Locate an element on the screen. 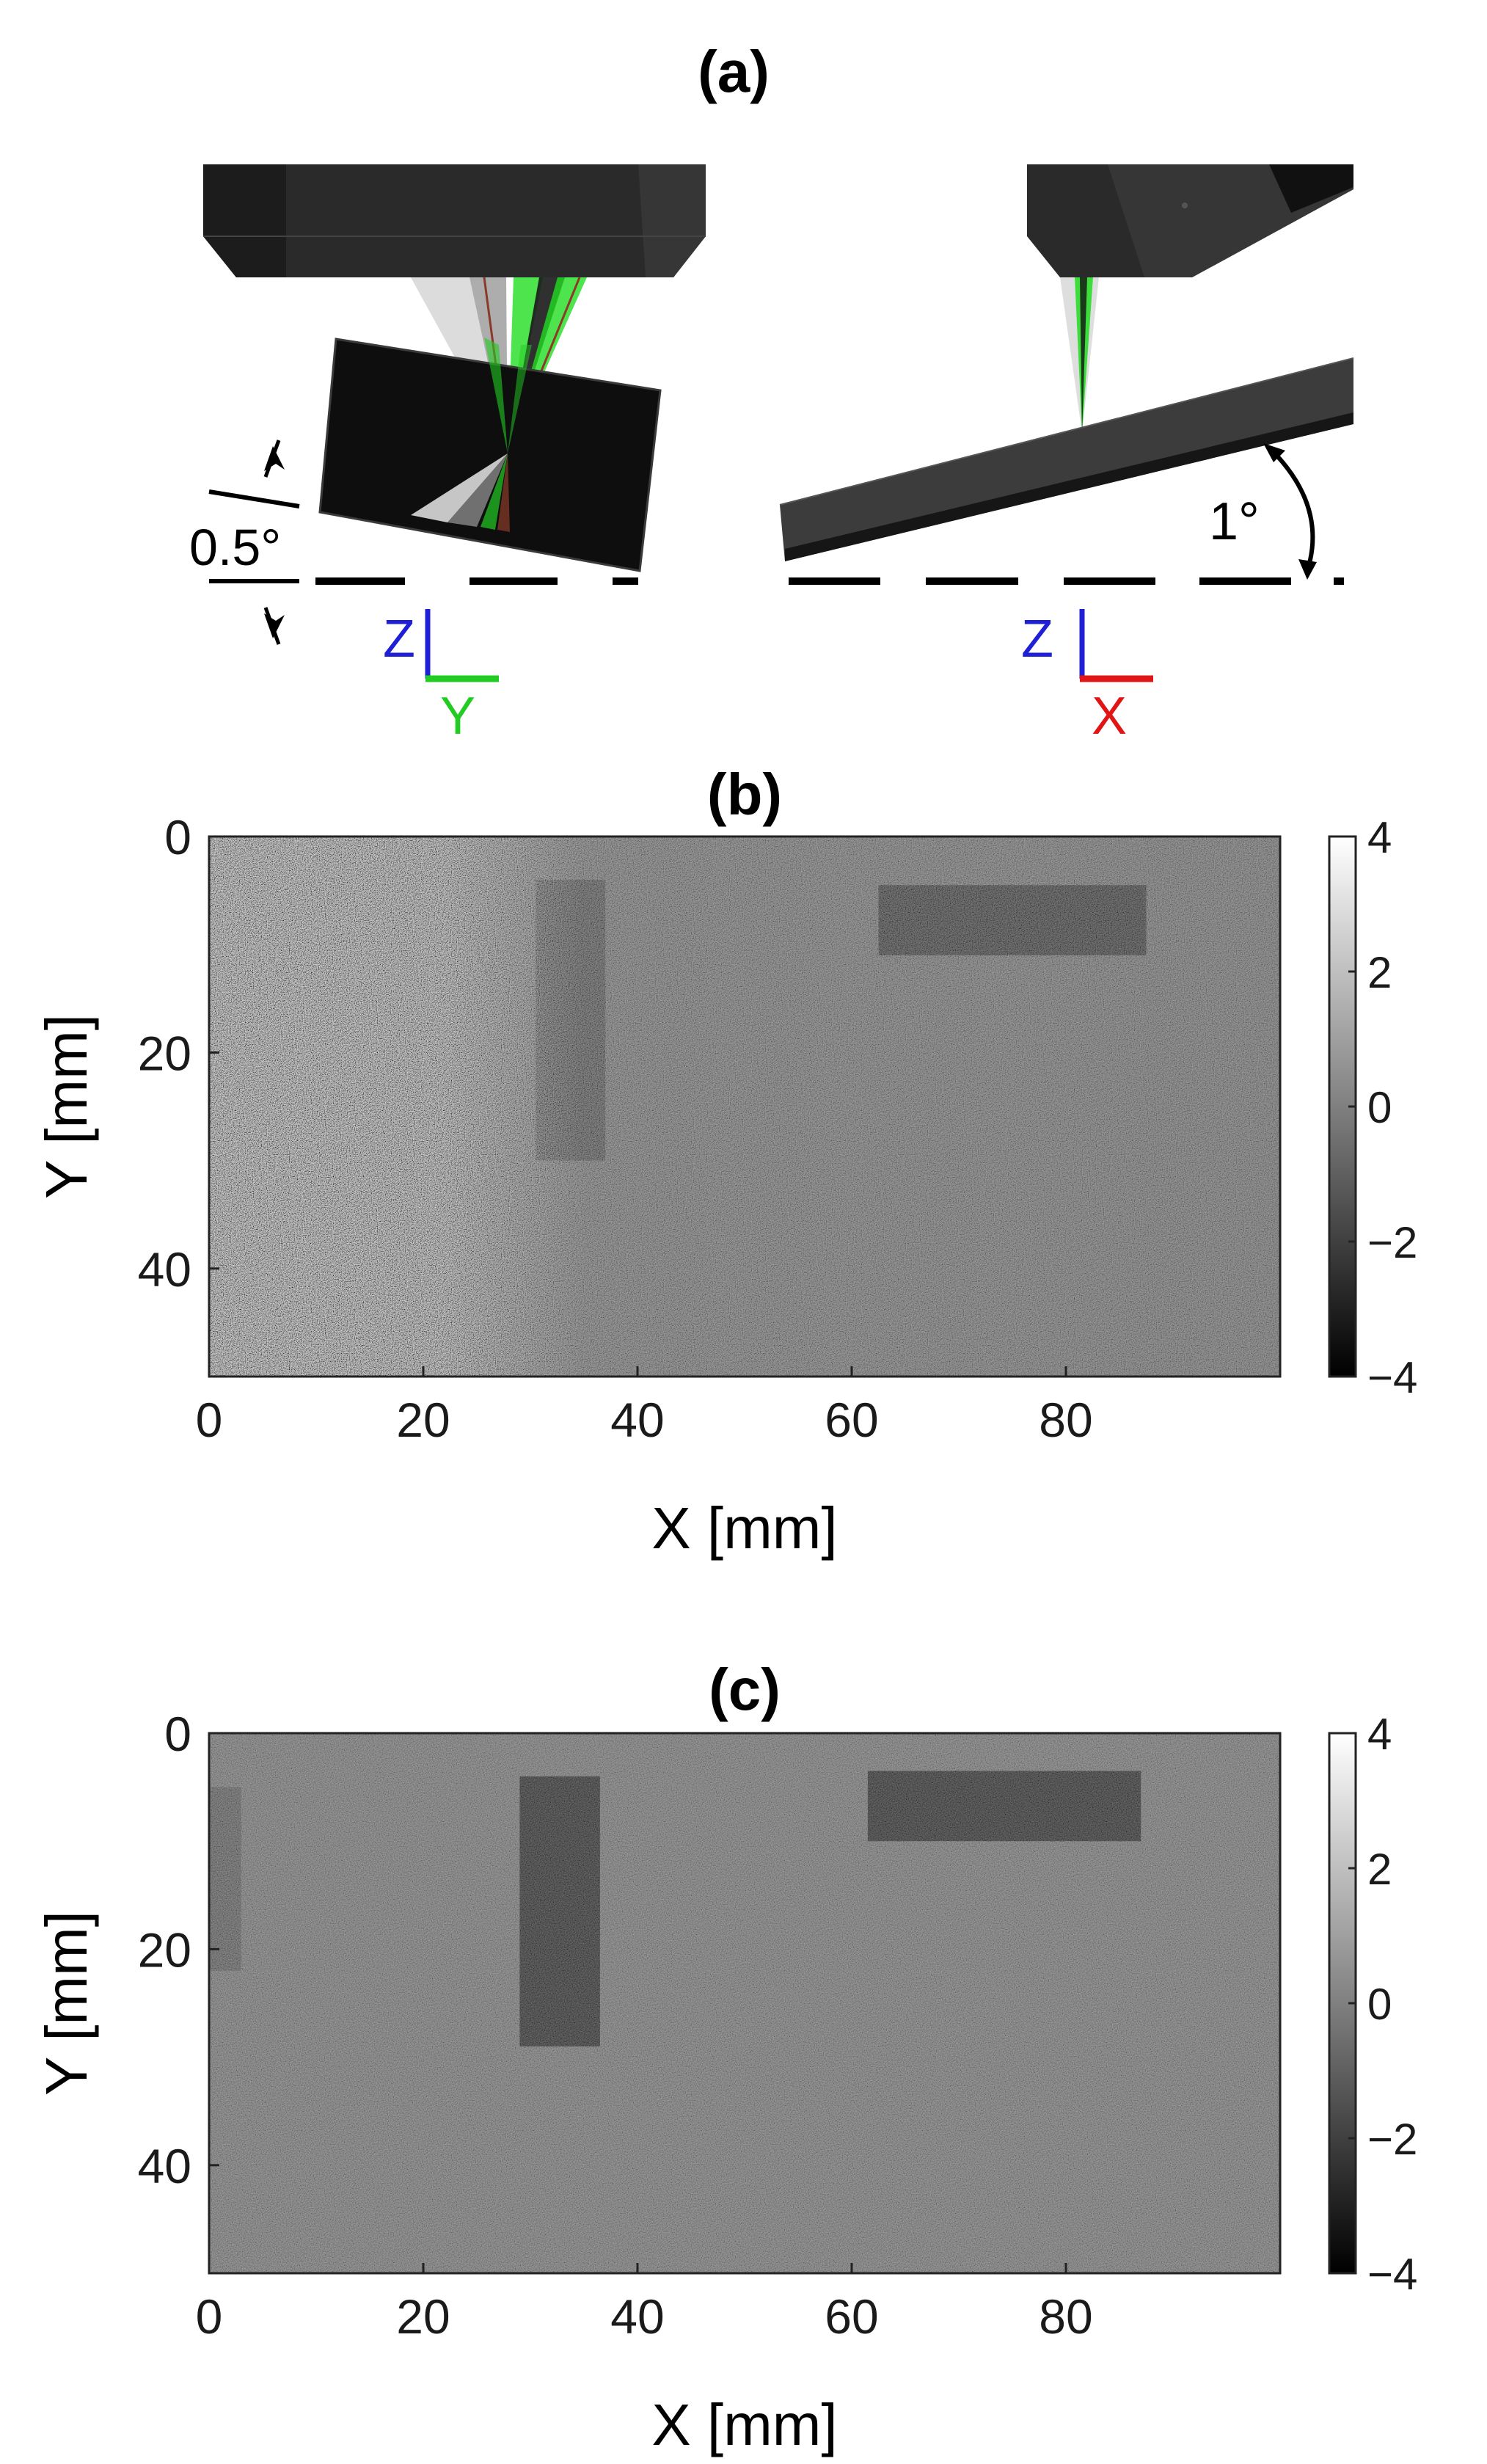 The height and width of the screenshot is (2464, 1487). left-axes: Z Y is located at coordinates (441, 677).